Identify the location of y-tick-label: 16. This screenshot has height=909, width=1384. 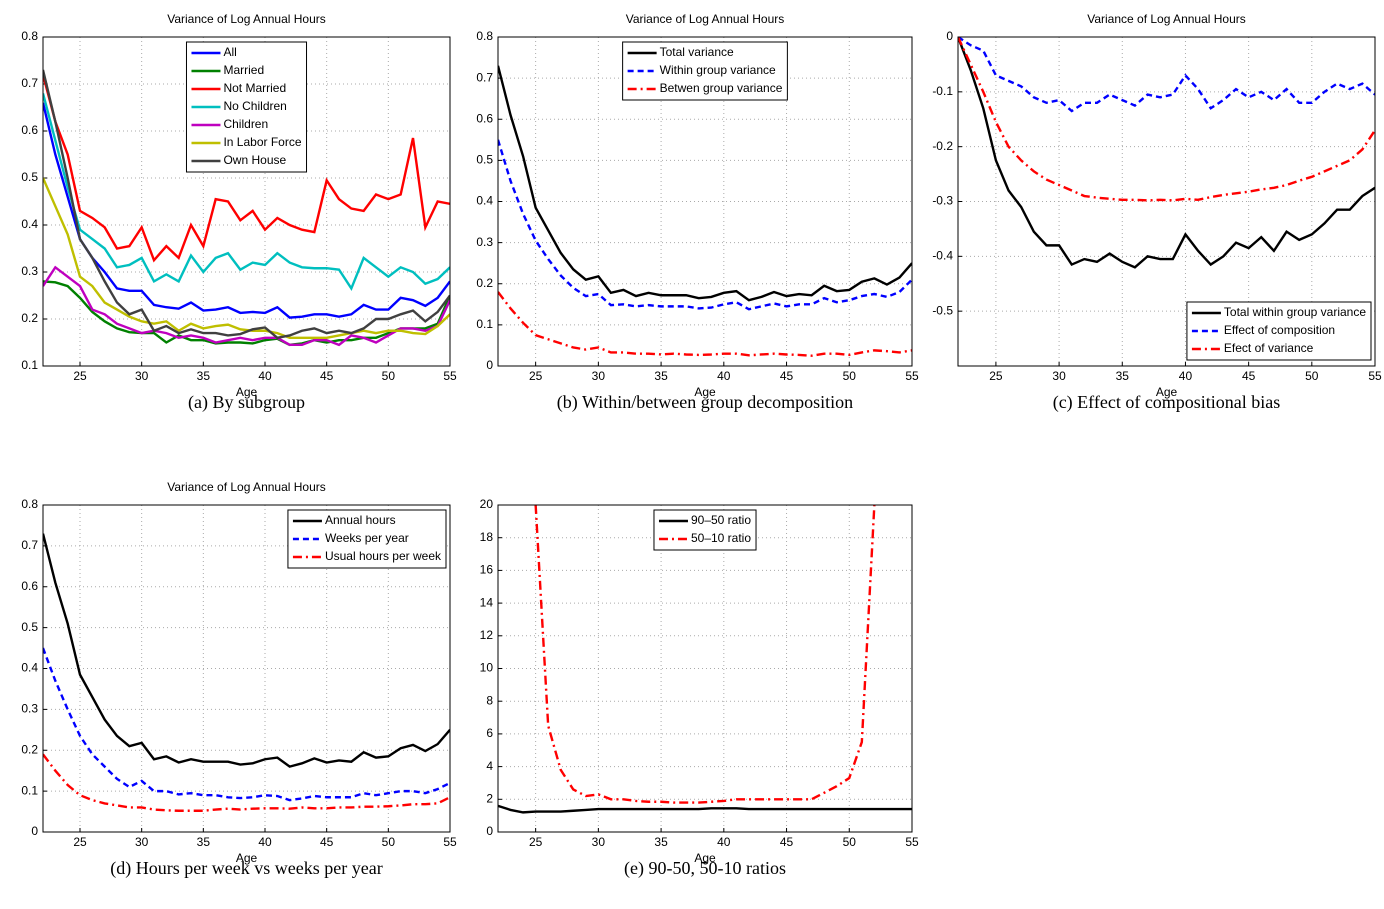
(487, 570).